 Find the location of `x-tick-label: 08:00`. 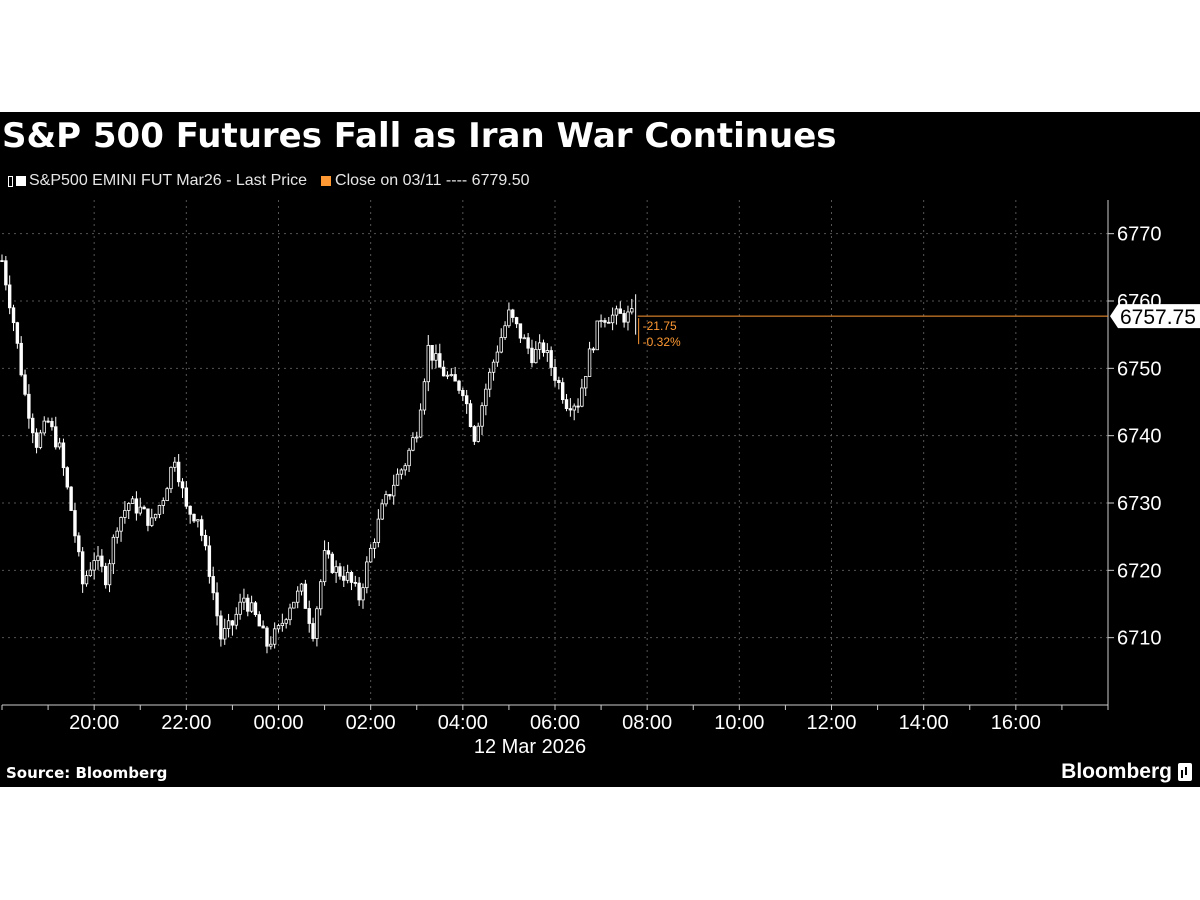

x-tick-label: 08:00 is located at coordinates (647, 723).